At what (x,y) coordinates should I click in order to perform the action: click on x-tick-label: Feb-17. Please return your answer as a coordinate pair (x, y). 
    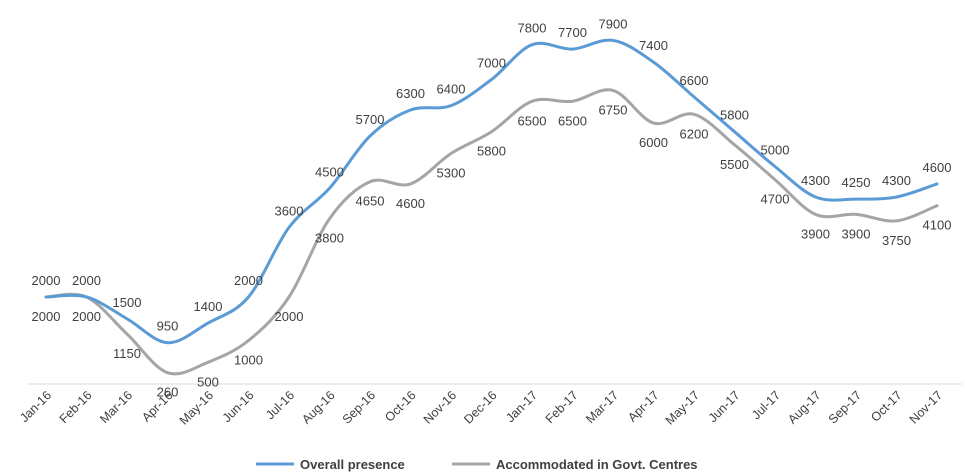
    Looking at the image, I should click on (562, 407).